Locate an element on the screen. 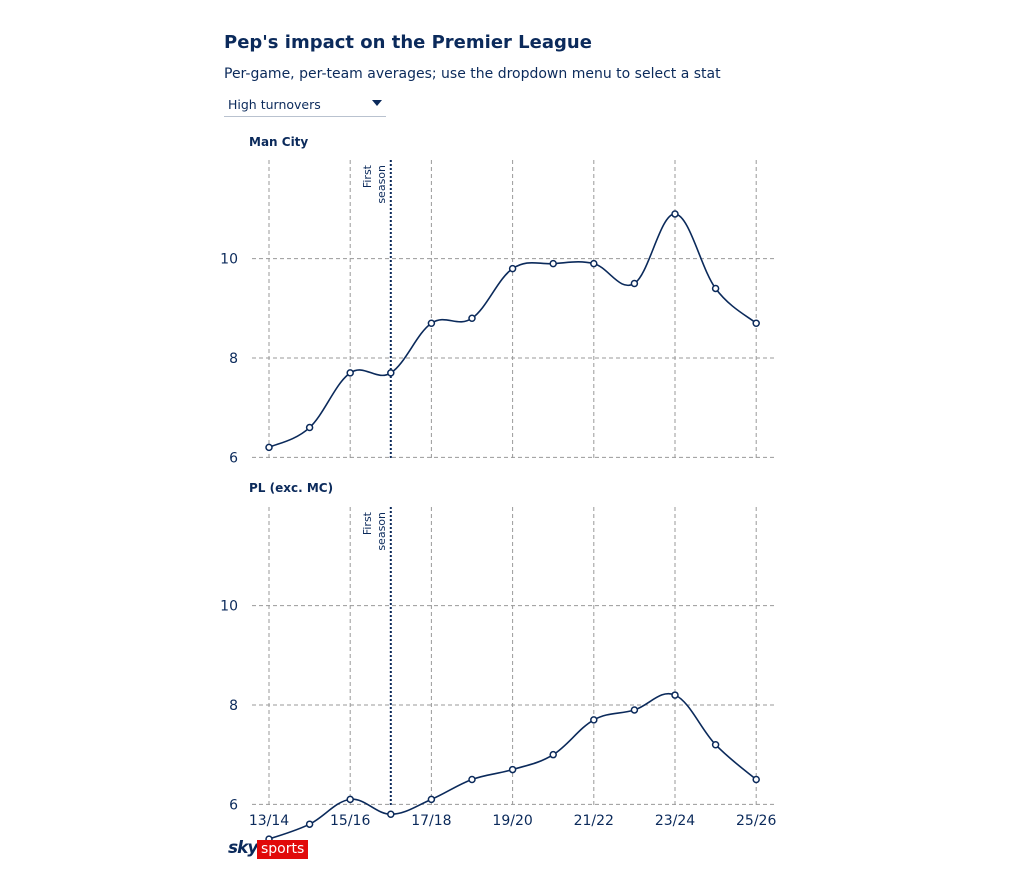  stat-dropdown-value: High turnovers is located at coordinates (274, 104).